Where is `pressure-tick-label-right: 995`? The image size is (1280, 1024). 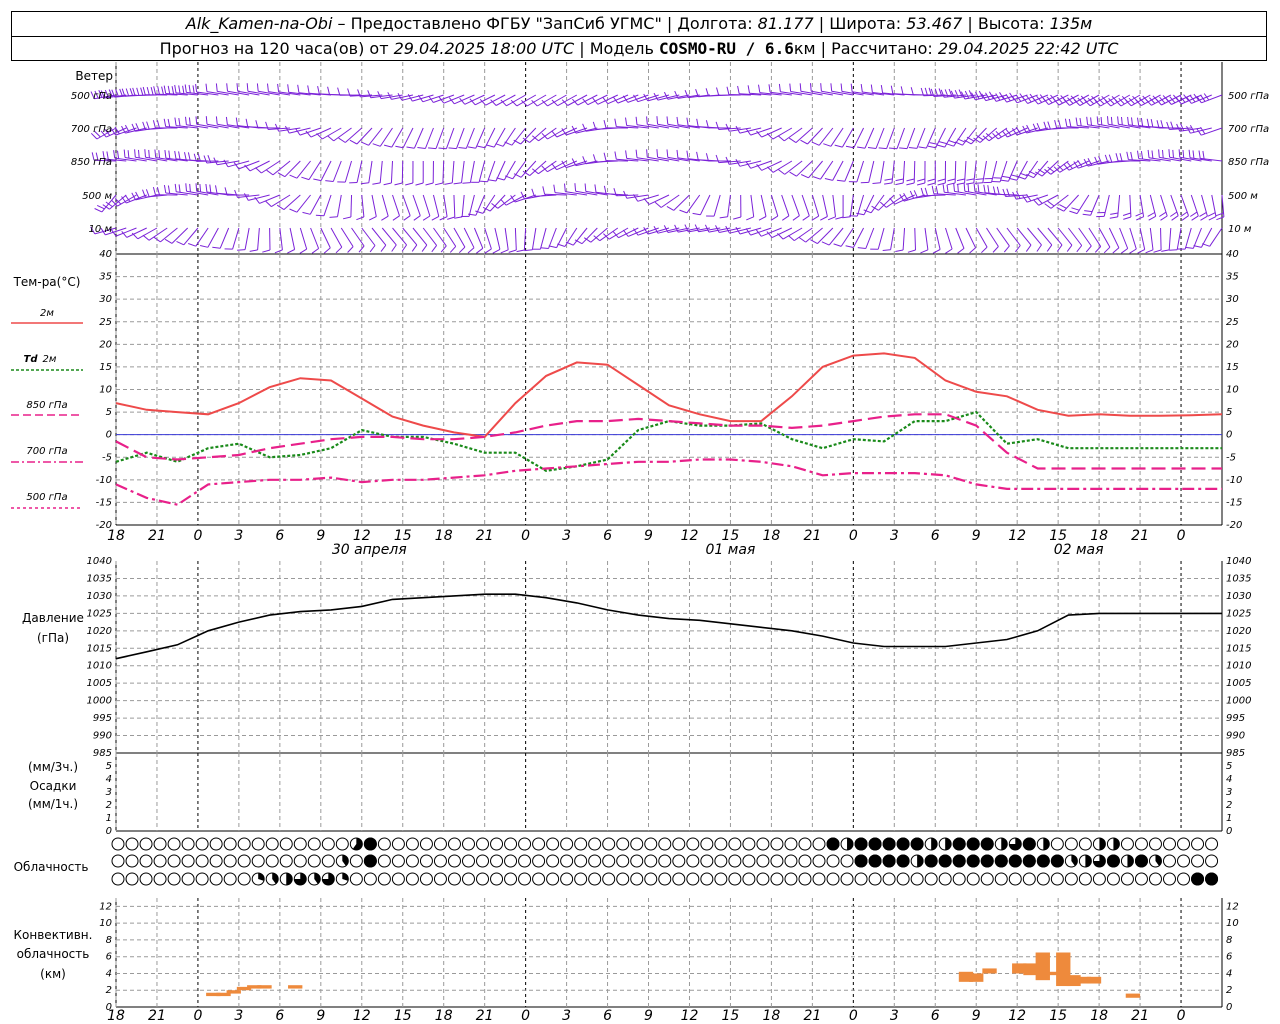
pressure-tick-label-right: 995 is located at coordinates (1235, 718).